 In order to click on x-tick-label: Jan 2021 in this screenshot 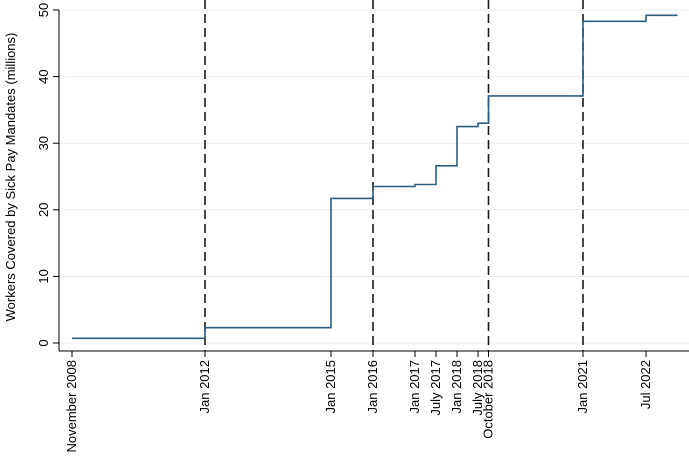, I will do `click(582, 387)`.